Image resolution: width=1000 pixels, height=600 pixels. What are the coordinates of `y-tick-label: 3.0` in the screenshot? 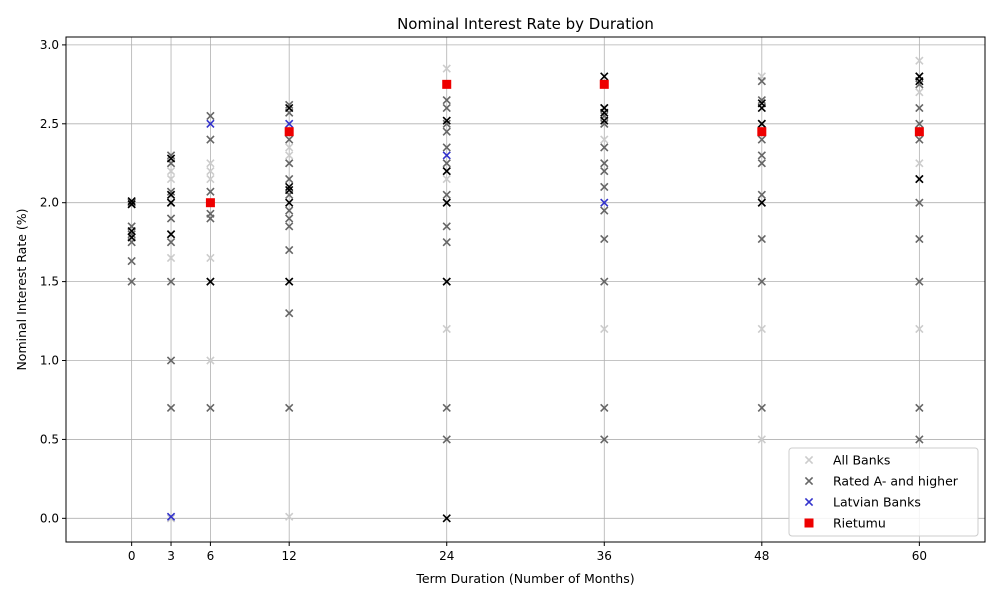 It's located at (49, 45).